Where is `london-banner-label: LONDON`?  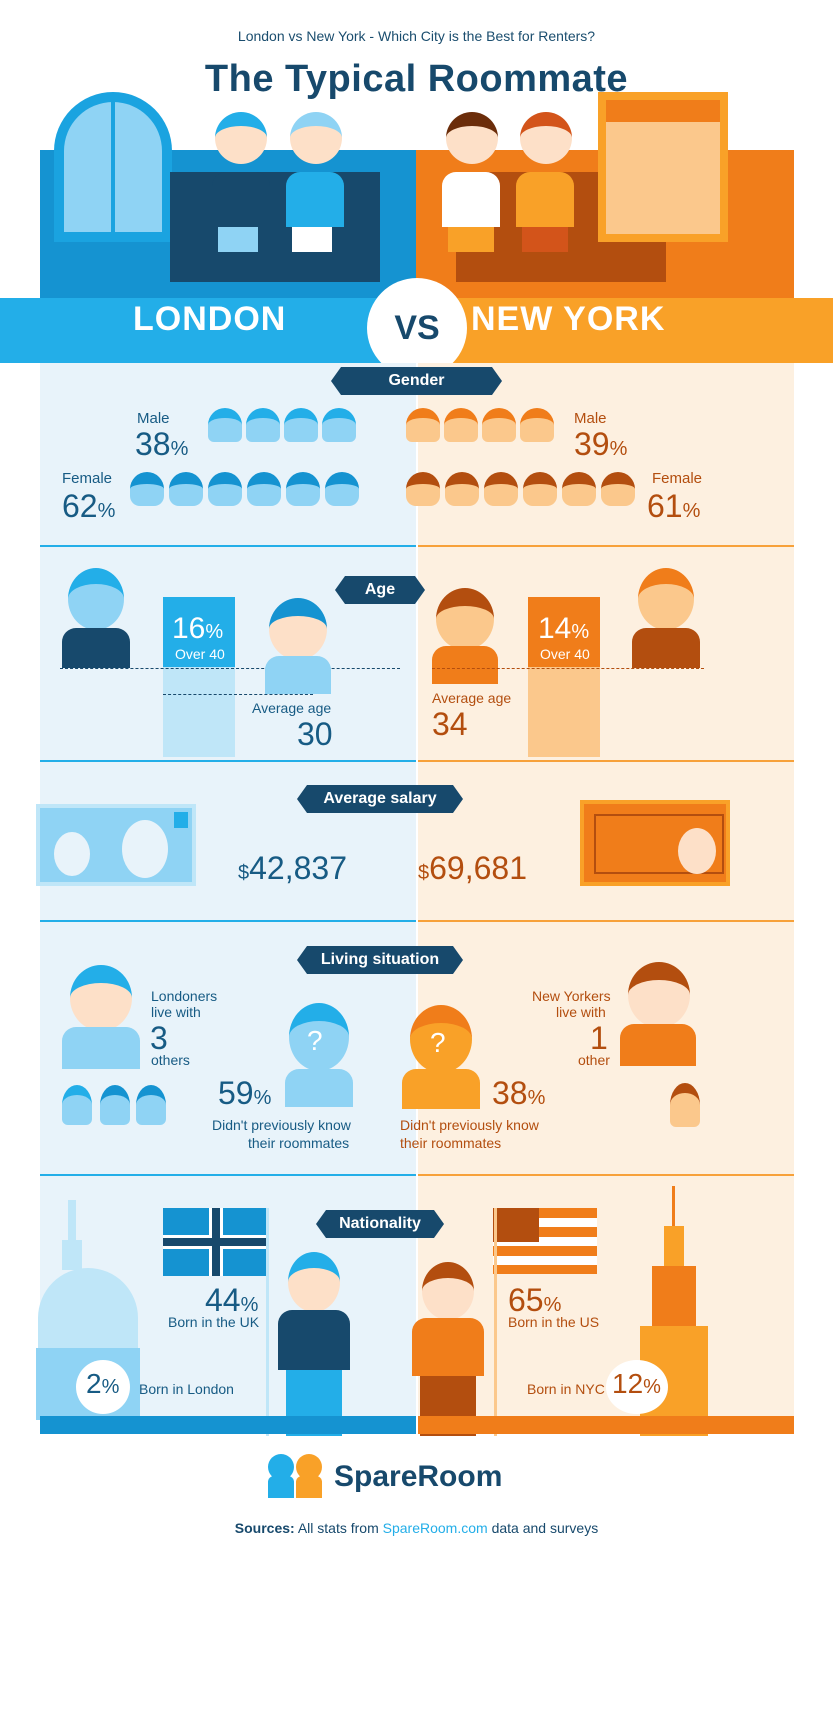
london-banner-label: LONDON is located at coordinates (210, 319).